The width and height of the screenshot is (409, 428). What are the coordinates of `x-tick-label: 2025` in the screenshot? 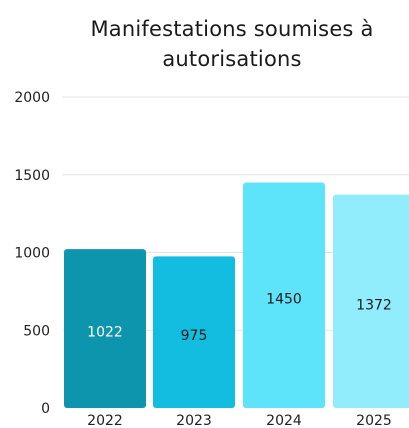 It's located at (374, 420).